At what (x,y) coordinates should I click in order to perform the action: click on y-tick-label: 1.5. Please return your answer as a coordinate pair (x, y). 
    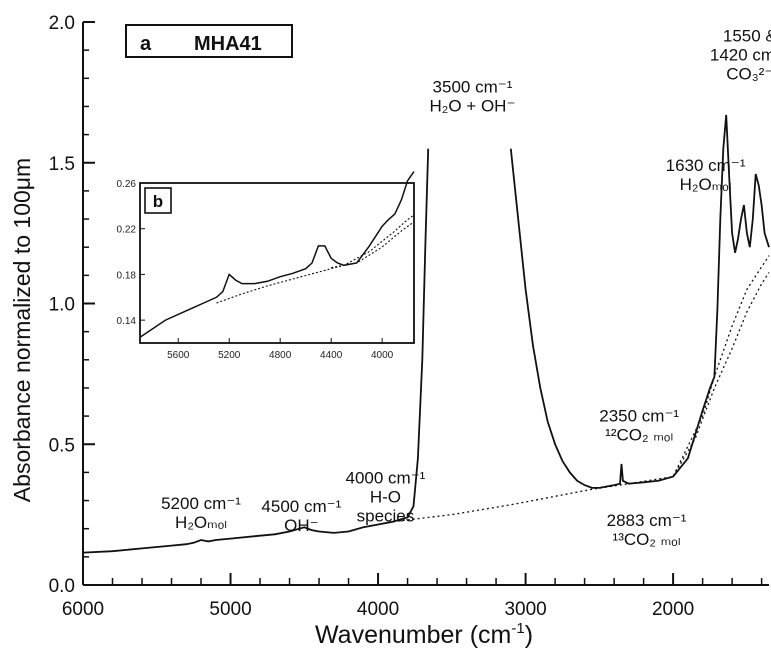
    Looking at the image, I should click on (62, 164).